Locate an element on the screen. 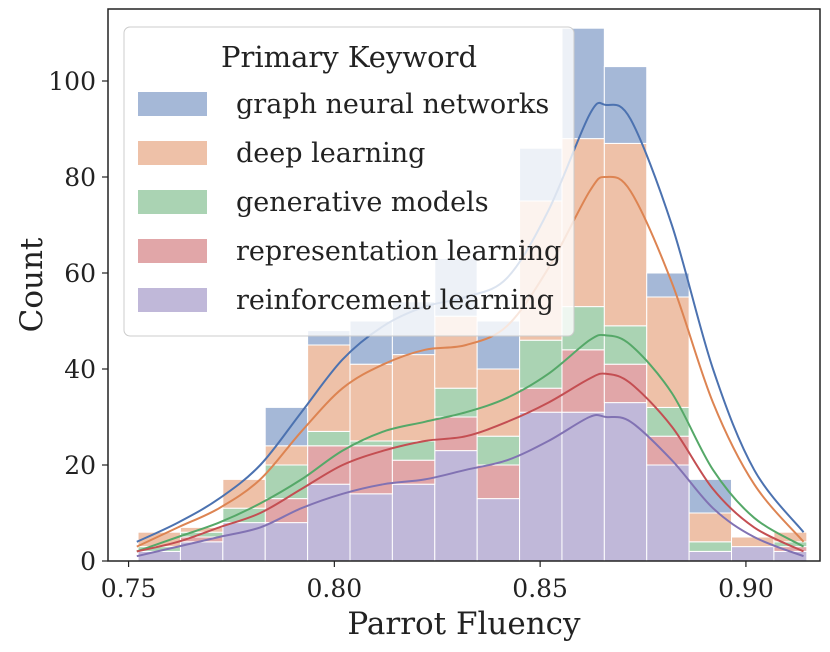 This screenshot has height=652, width=830. legend-label-deep-learning: deep learning is located at coordinates (330, 153).